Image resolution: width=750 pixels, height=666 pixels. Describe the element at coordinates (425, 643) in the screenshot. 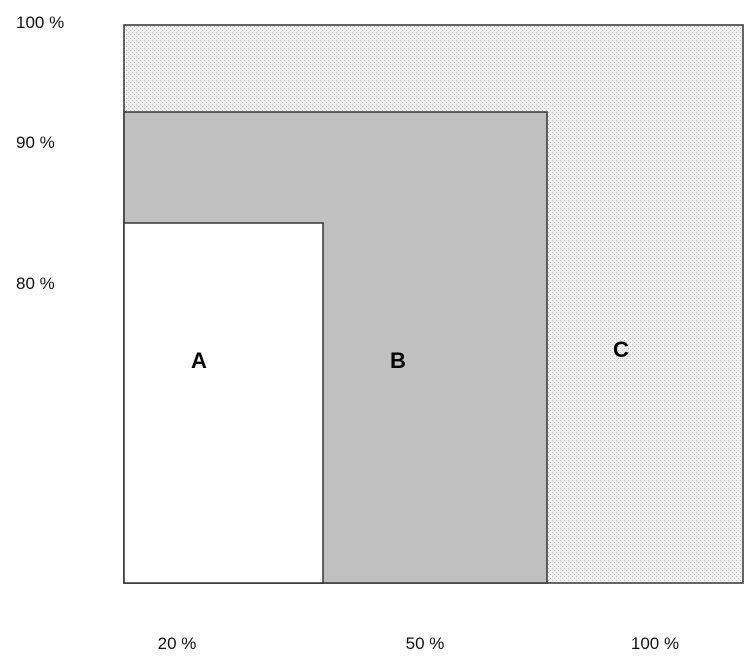

I see `x-tick-label-50: 50 %` at that location.